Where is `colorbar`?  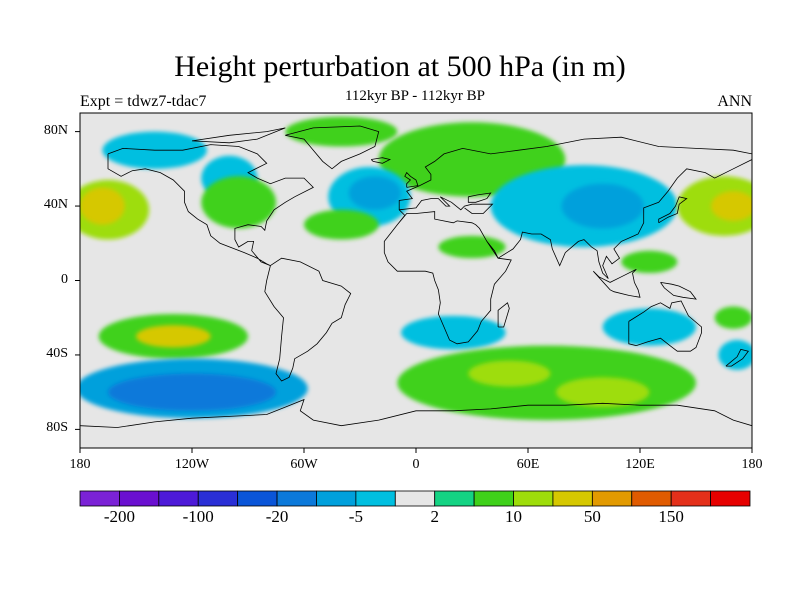
colorbar is located at coordinates (415, 498).